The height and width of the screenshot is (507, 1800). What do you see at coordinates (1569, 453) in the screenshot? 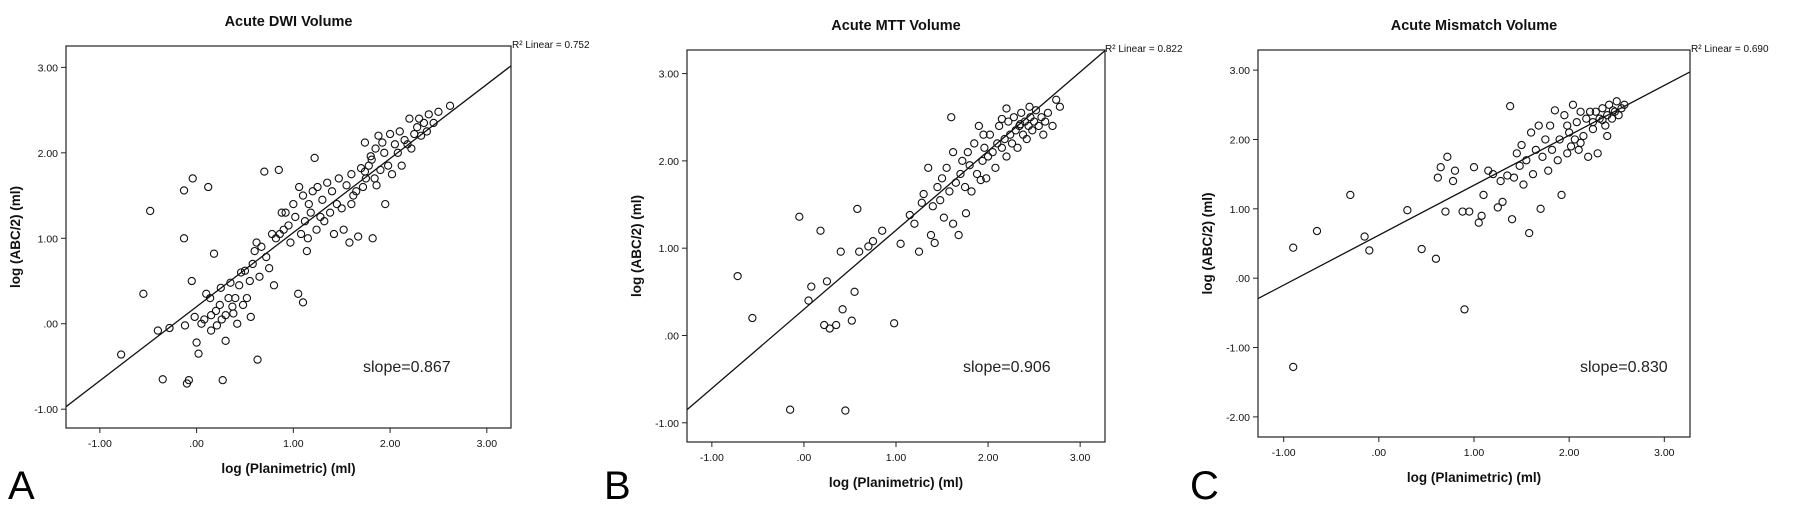
I see `x-tick-label: 2.00` at bounding box center [1569, 453].